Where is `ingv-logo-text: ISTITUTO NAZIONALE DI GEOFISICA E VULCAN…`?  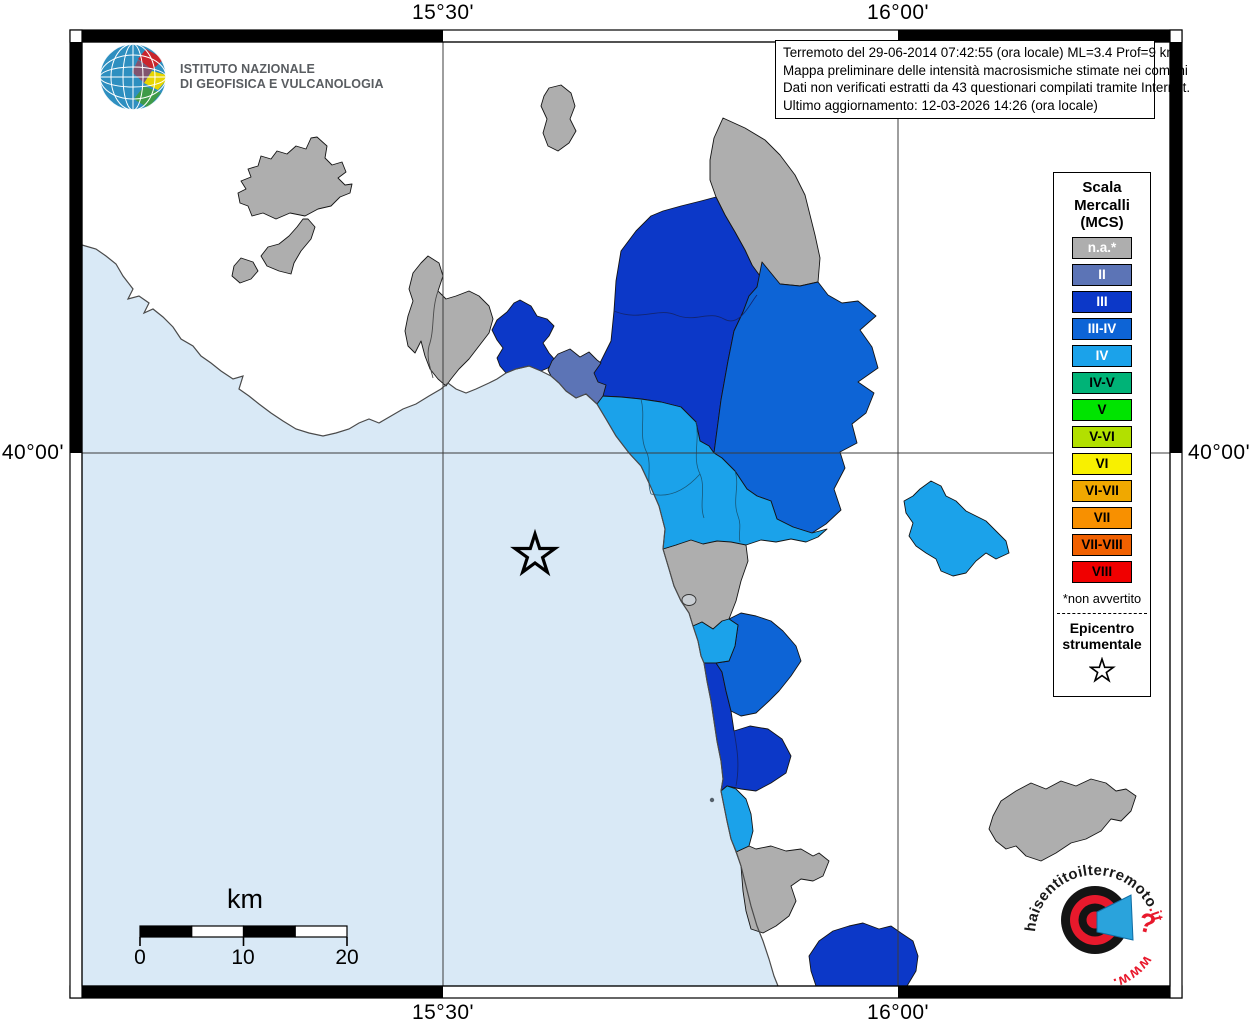
ingv-logo-text: ISTITUTO NAZIONALE DI GEOFISICA E VULCAN… is located at coordinates (282, 77).